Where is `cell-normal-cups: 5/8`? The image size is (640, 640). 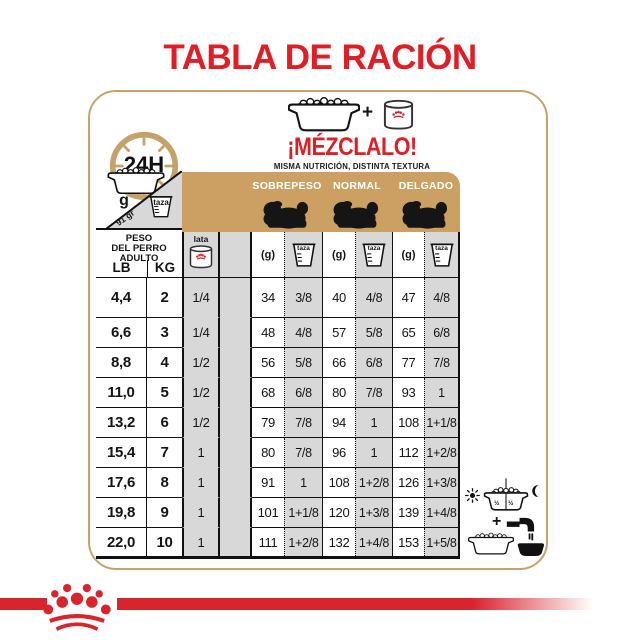
cell-normal-cups: 5/8 is located at coordinates (373, 333).